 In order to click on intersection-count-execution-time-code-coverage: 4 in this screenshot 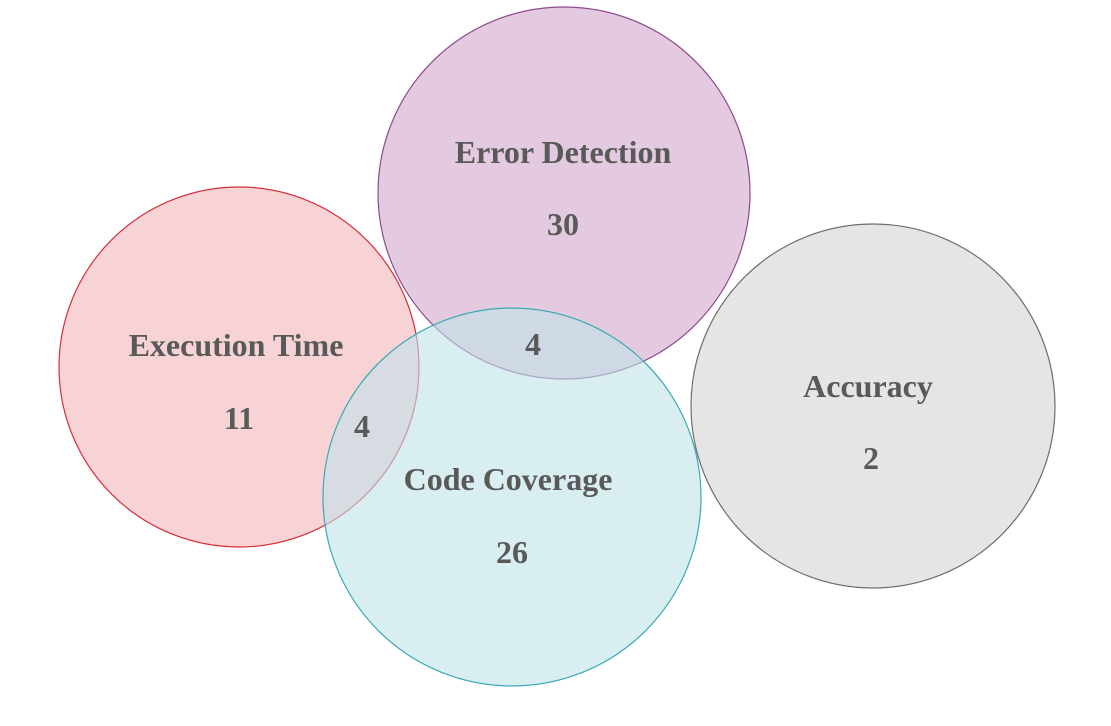, I will do `click(362, 426)`.